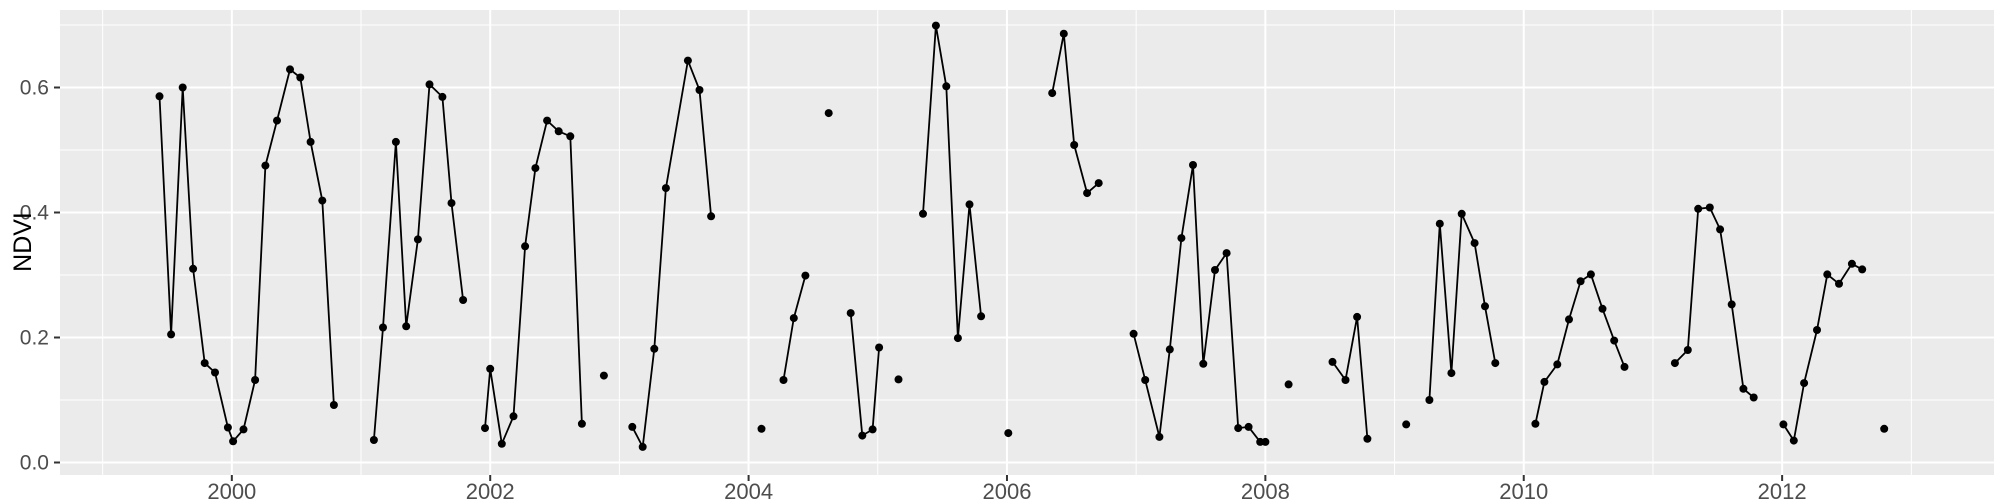  What do you see at coordinates (1523, 489) in the screenshot?
I see `x-tick-label: 2010` at bounding box center [1523, 489].